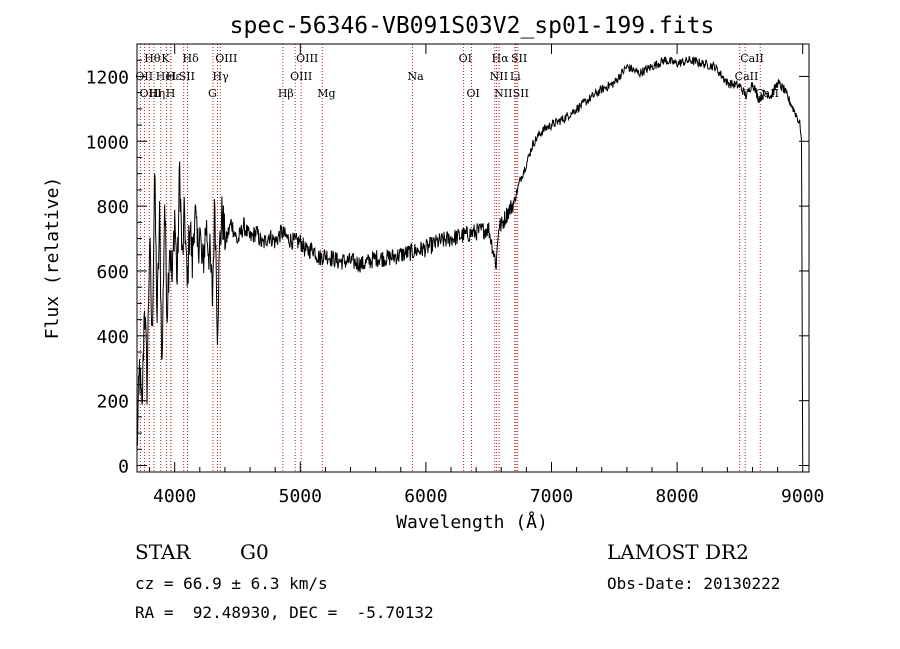 The image size is (900, 649). Describe the element at coordinates (107, 77) in the screenshot. I see `y-tick-label: 1200` at that location.